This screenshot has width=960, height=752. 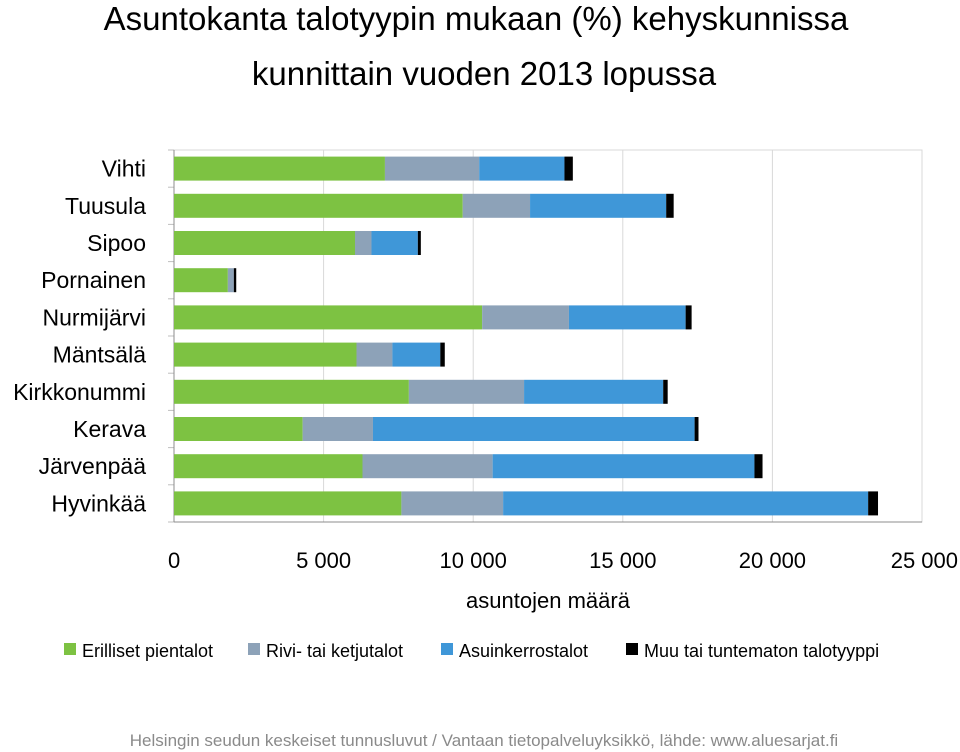 I want to click on bar-nurmijärvi-series-0, so click(x=328, y=317).